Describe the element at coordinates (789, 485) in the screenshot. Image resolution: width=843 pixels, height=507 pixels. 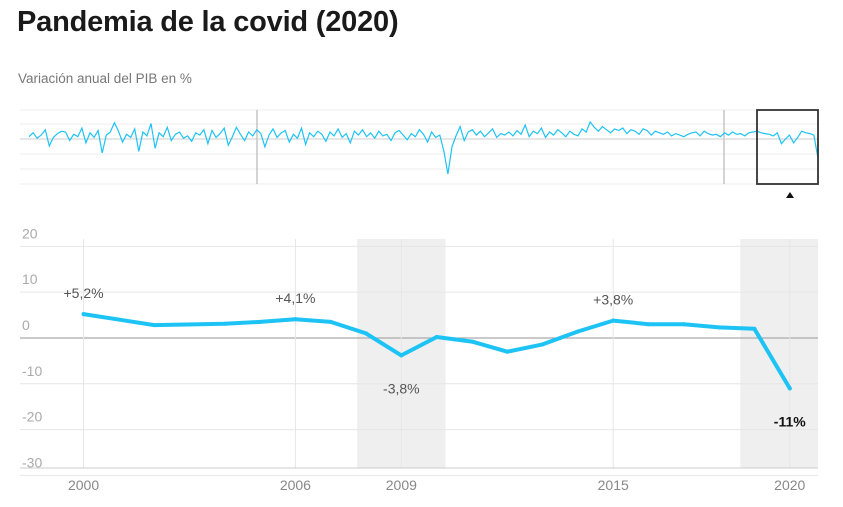
I see `x-tick-label: 2020` at that location.